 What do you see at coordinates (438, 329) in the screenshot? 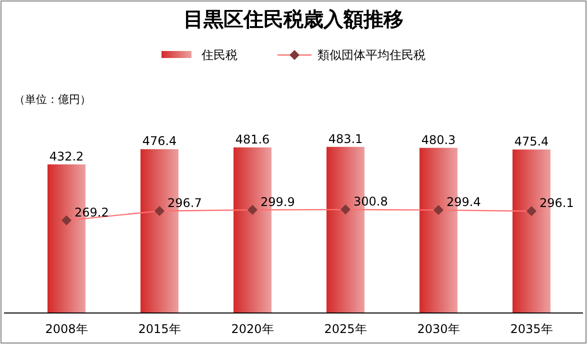
I see `x-tick-label: 2030年` at bounding box center [438, 329].